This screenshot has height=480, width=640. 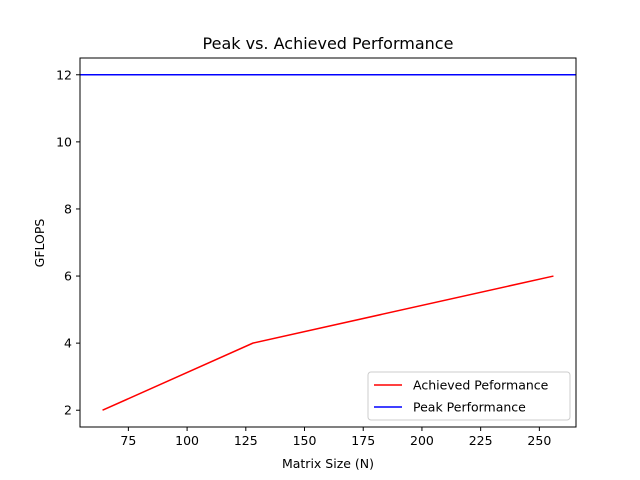 I want to click on x-axis-label: Matrix Size (N), so click(x=328, y=463).